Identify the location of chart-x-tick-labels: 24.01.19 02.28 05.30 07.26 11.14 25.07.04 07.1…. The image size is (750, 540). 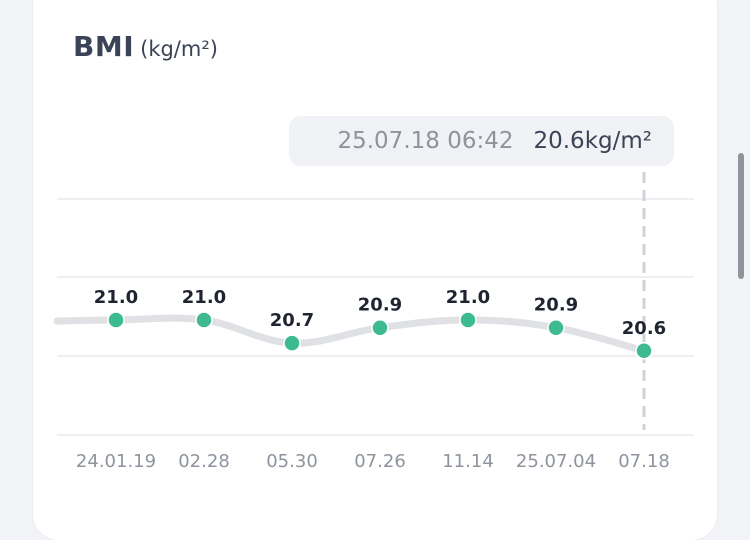
(373, 461).